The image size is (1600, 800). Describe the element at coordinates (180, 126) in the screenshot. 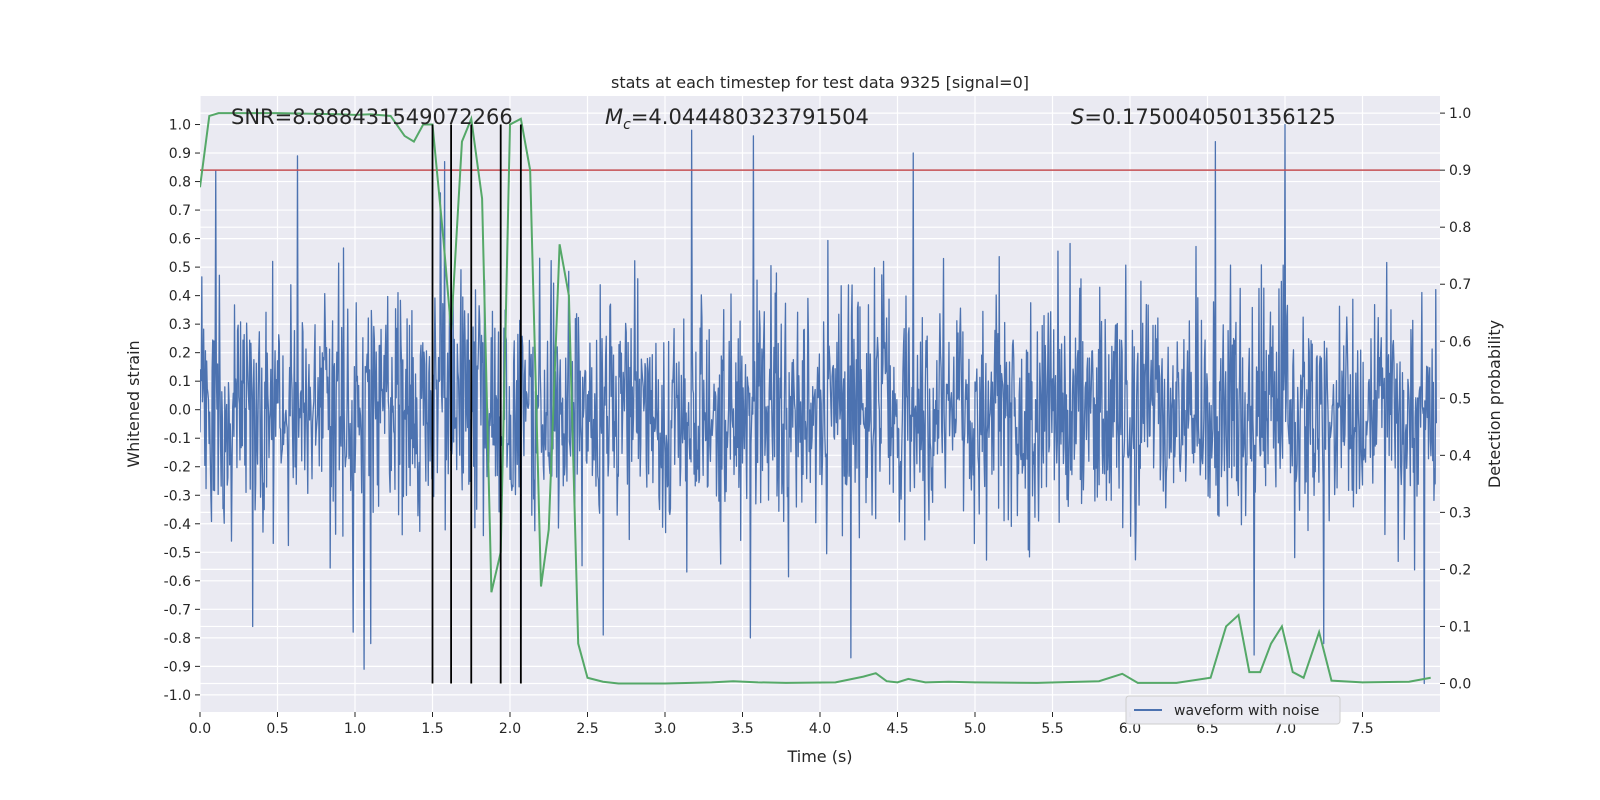

I see `y-tick-label: 1.0` at that location.